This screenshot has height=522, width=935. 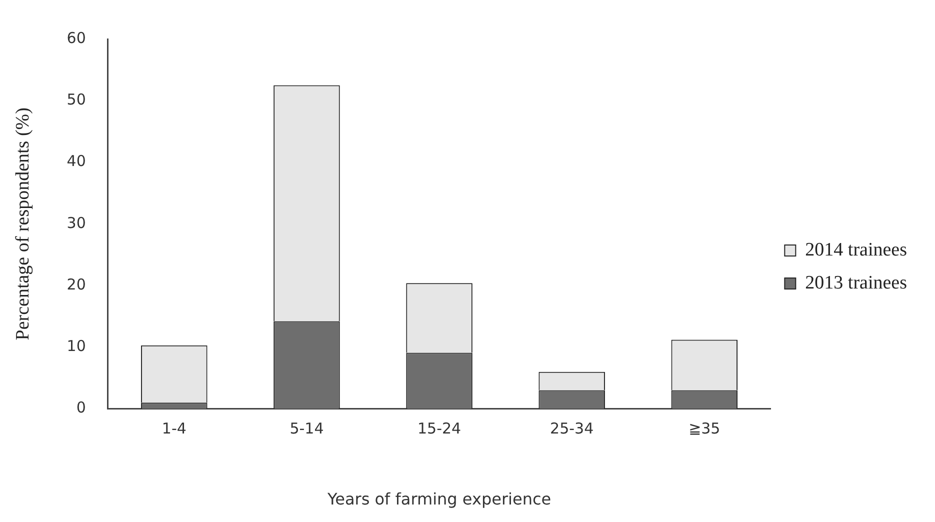 What do you see at coordinates (572, 429) in the screenshot?
I see `x-tick-label: 25-34` at bounding box center [572, 429].